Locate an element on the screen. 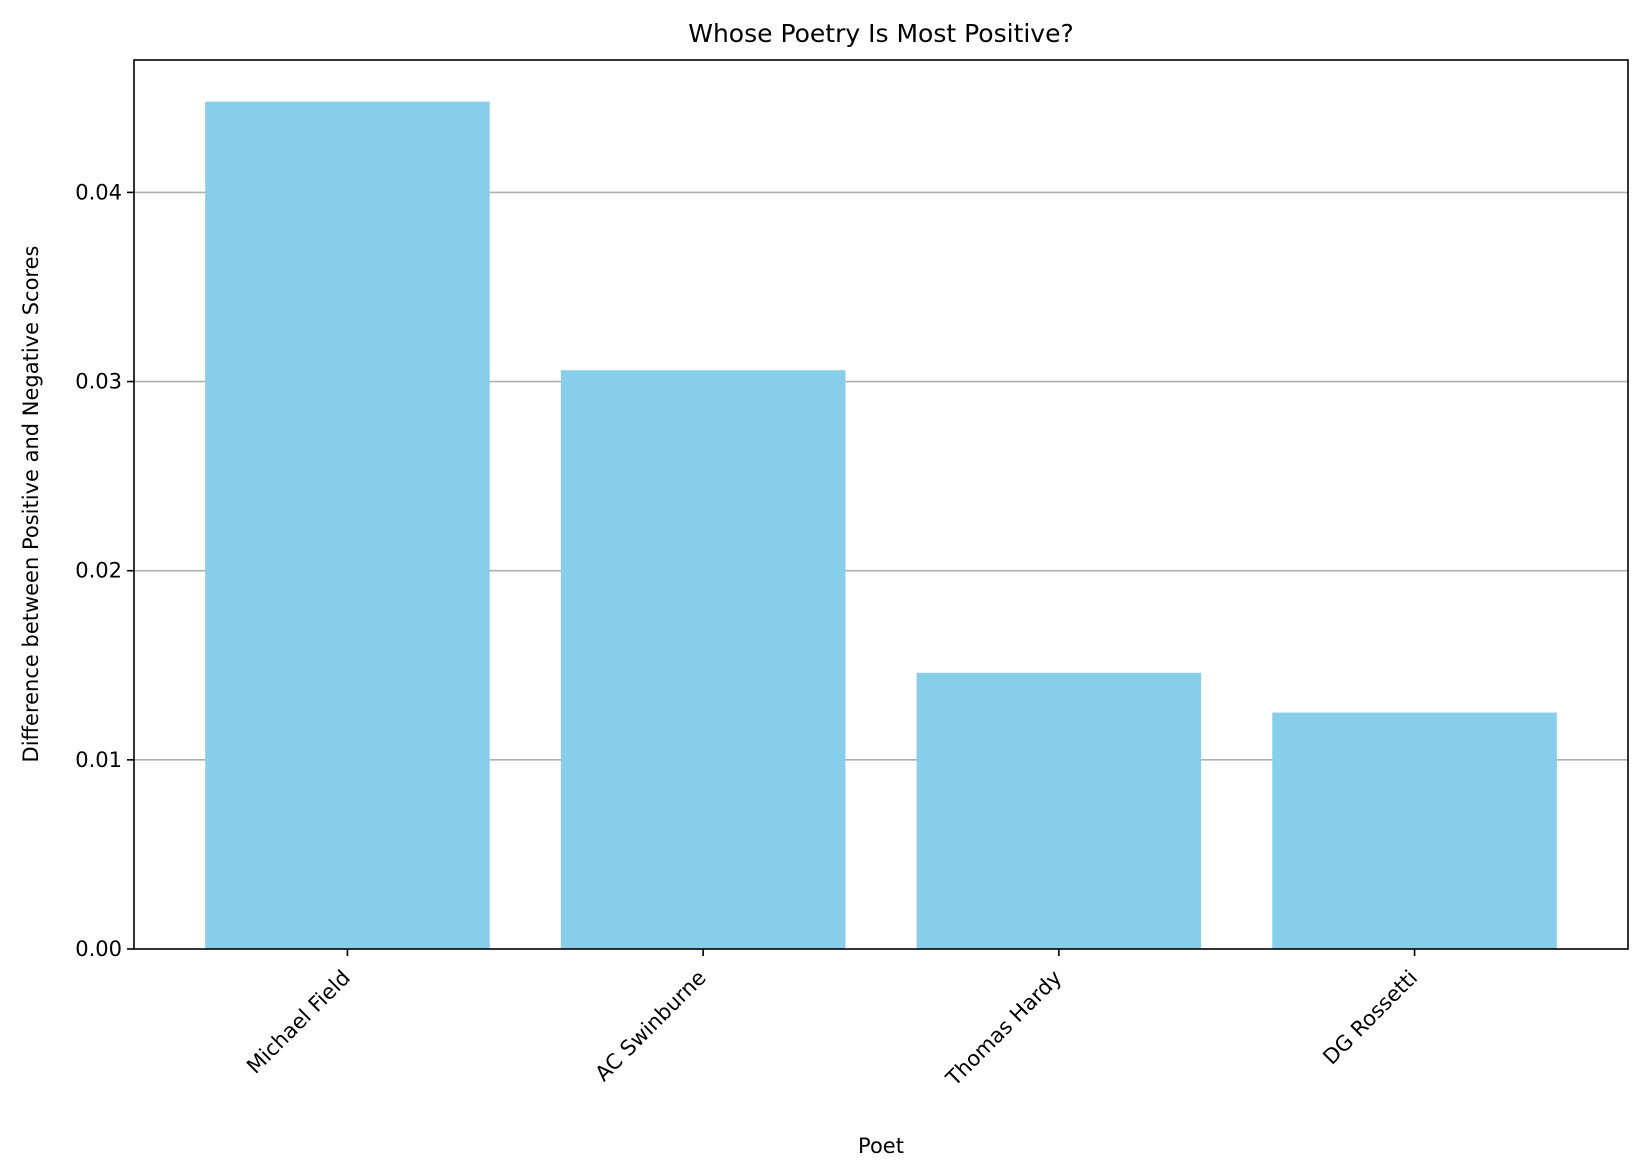 This screenshot has width=1641, height=1176. x-tick-label: Thomas Hardy is located at coordinates (1004, 1029).